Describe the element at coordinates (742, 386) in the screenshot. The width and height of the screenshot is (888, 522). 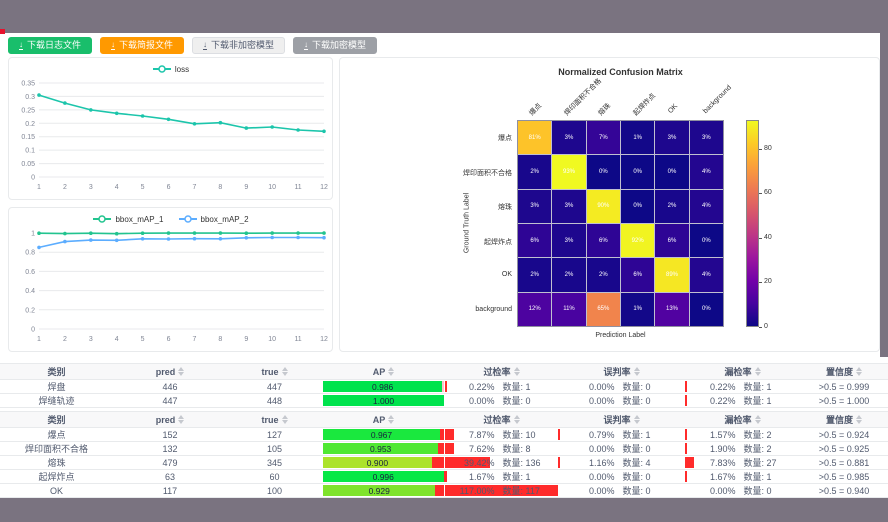
I see `rate-cell: 0.22% 数量: 1` at that location.